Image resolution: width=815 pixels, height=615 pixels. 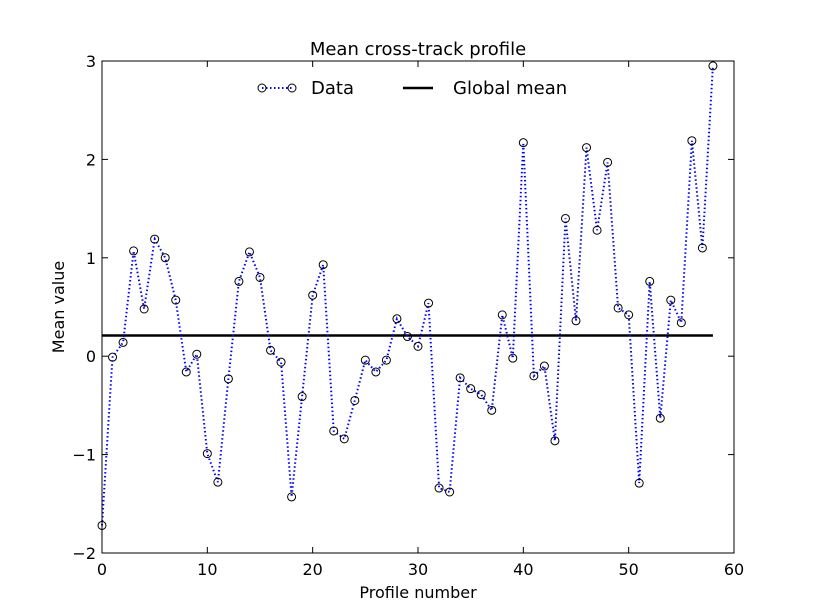 What do you see at coordinates (91, 258) in the screenshot?
I see `y-tick-label: 1` at bounding box center [91, 258].